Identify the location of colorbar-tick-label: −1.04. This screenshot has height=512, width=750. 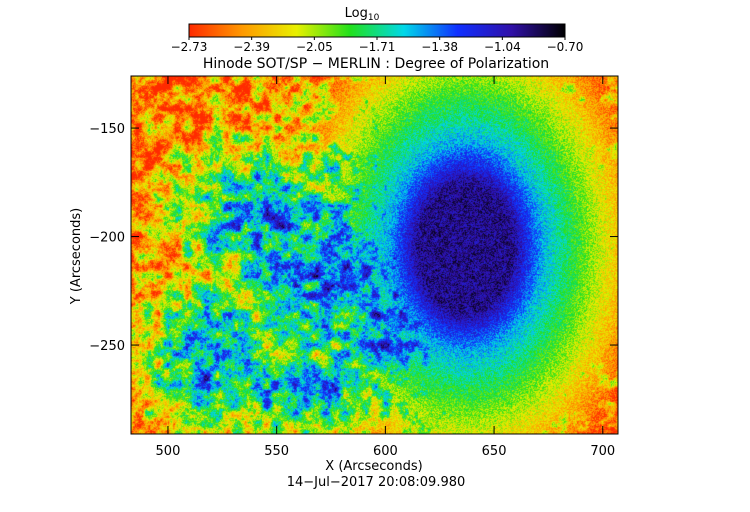
(502, 47).